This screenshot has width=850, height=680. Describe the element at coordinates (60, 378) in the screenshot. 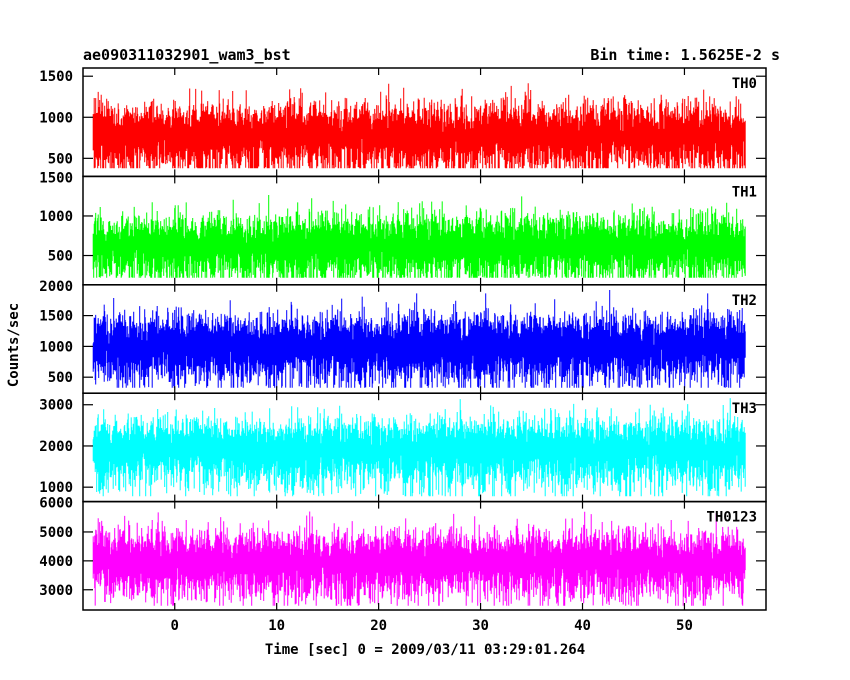

I see `y-tick-label-th2: 500` at that location.